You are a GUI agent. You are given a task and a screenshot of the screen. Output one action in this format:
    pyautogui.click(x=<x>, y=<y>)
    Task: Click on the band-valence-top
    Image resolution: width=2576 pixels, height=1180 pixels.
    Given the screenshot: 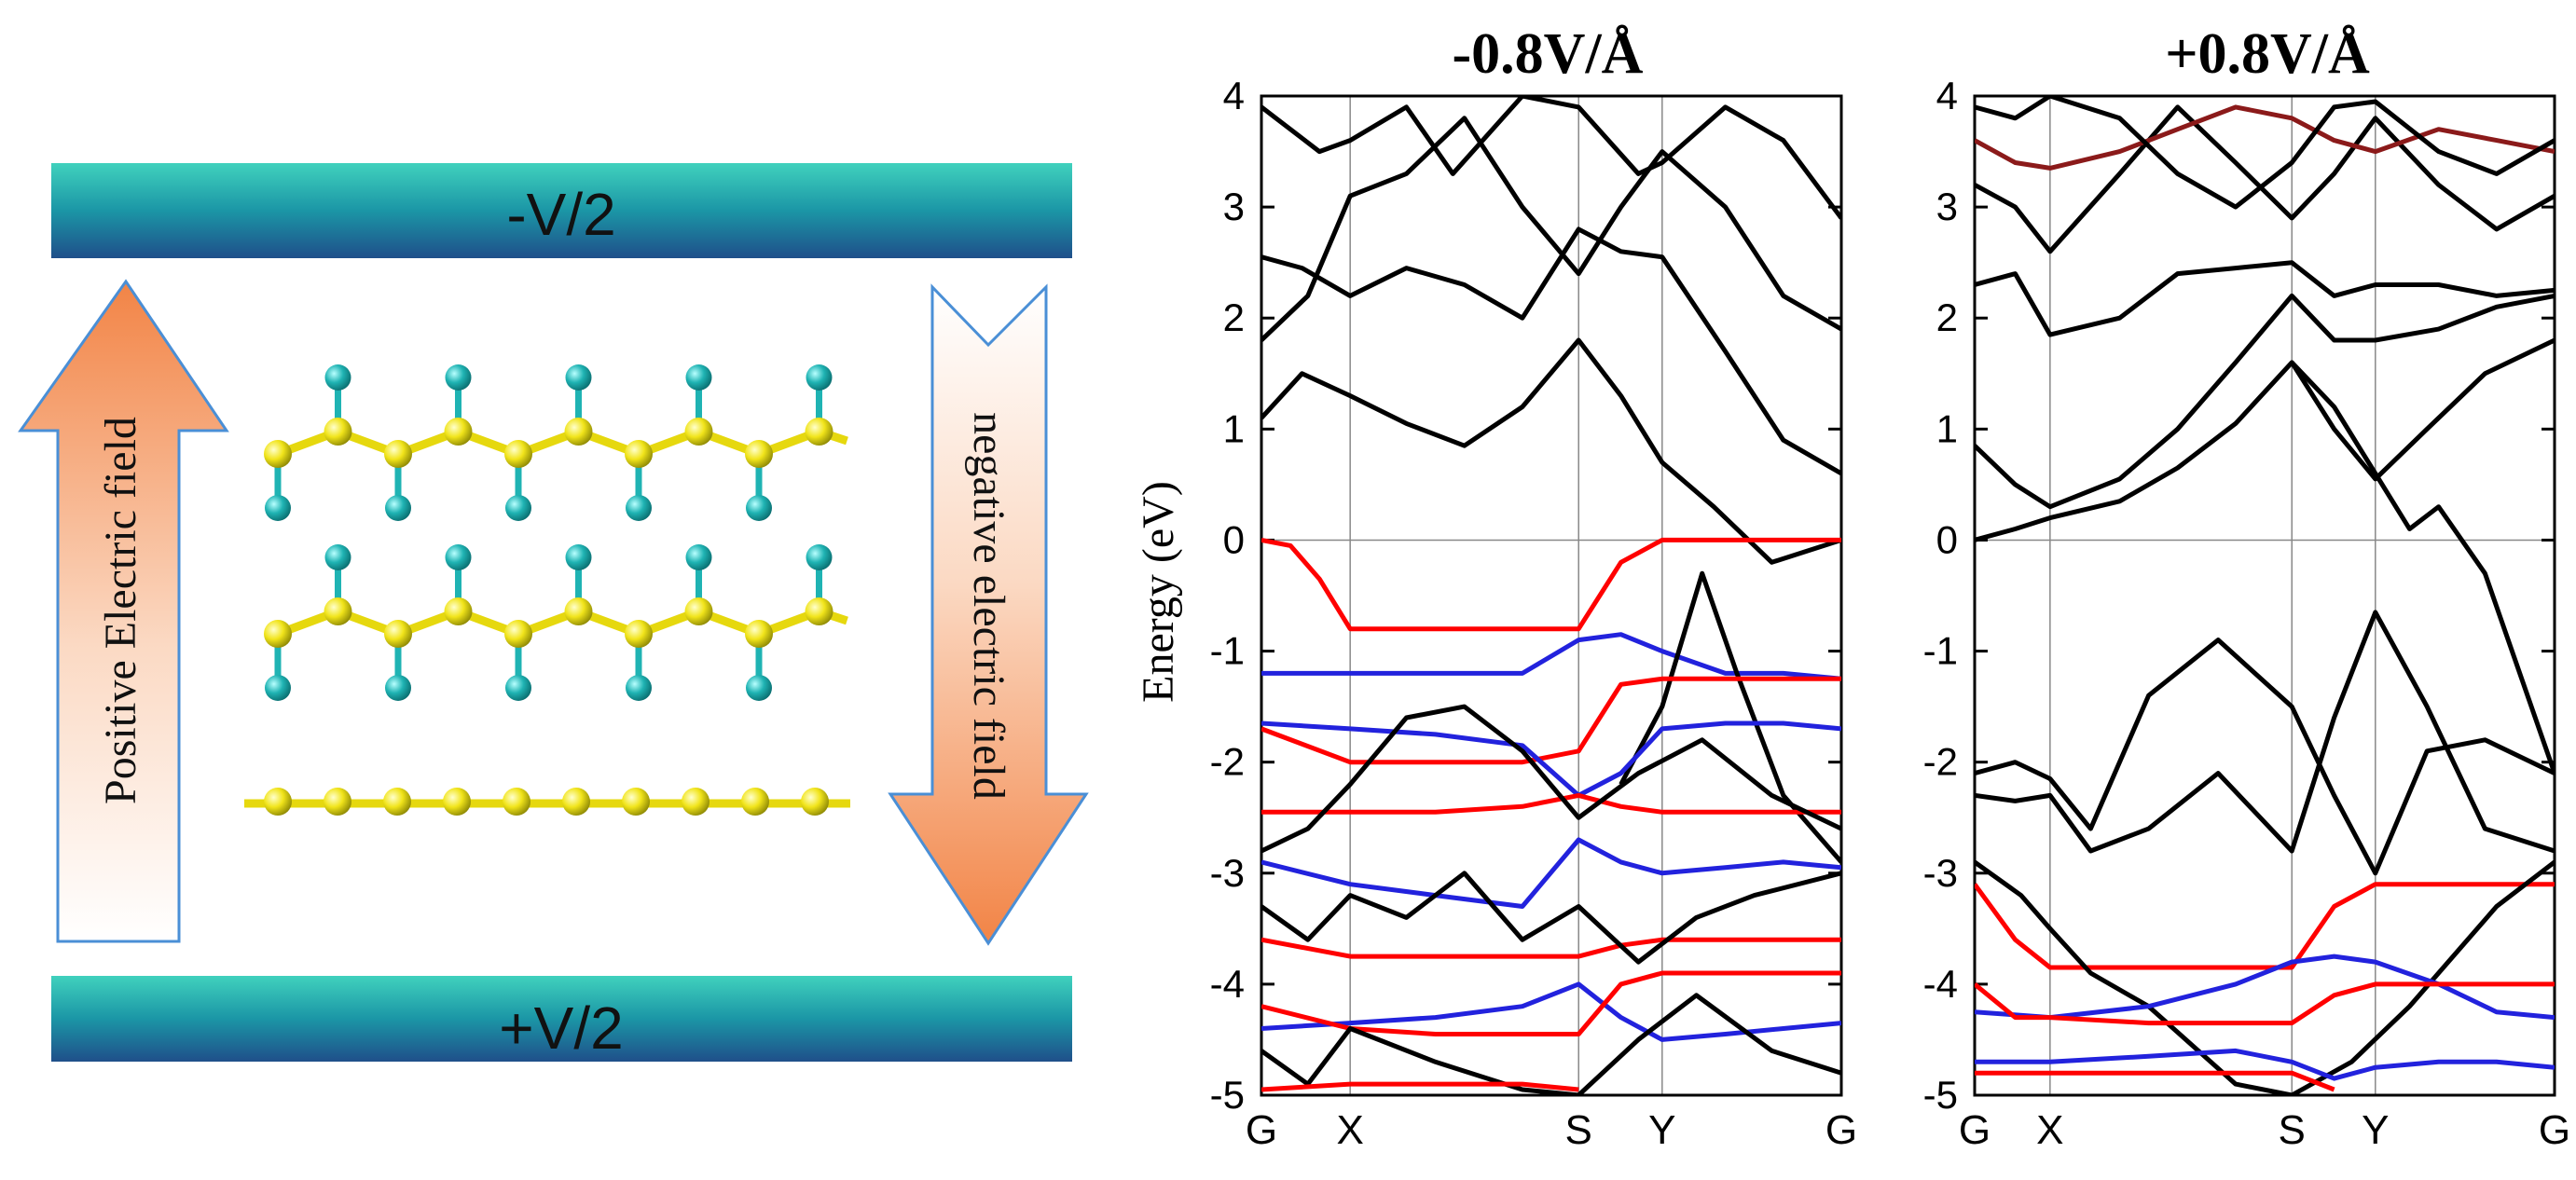 What is the action you would take?
    pyautogui.click(x=1551, y=585)
    